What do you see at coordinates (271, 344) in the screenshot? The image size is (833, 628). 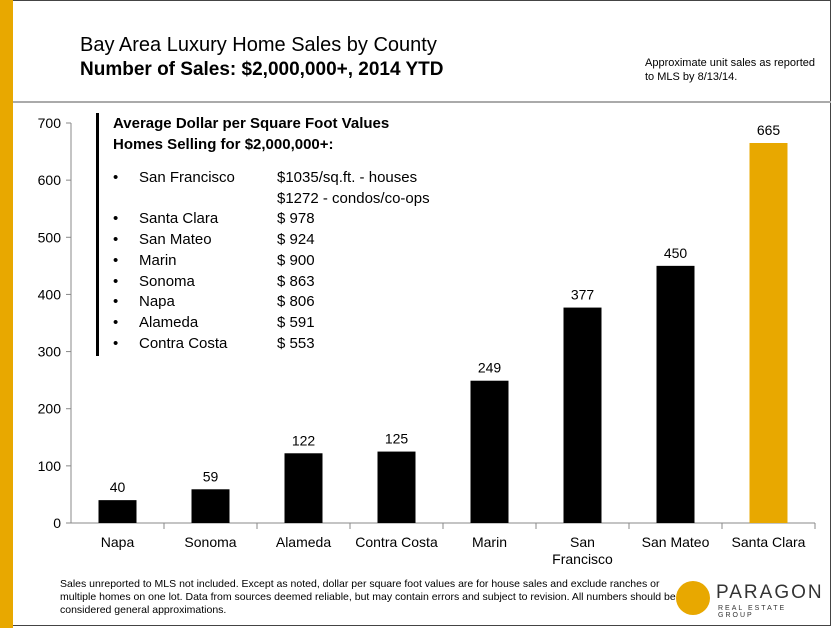 I see `callout-row: • Contra Costa $ 553` at bounding box center [271, 344].